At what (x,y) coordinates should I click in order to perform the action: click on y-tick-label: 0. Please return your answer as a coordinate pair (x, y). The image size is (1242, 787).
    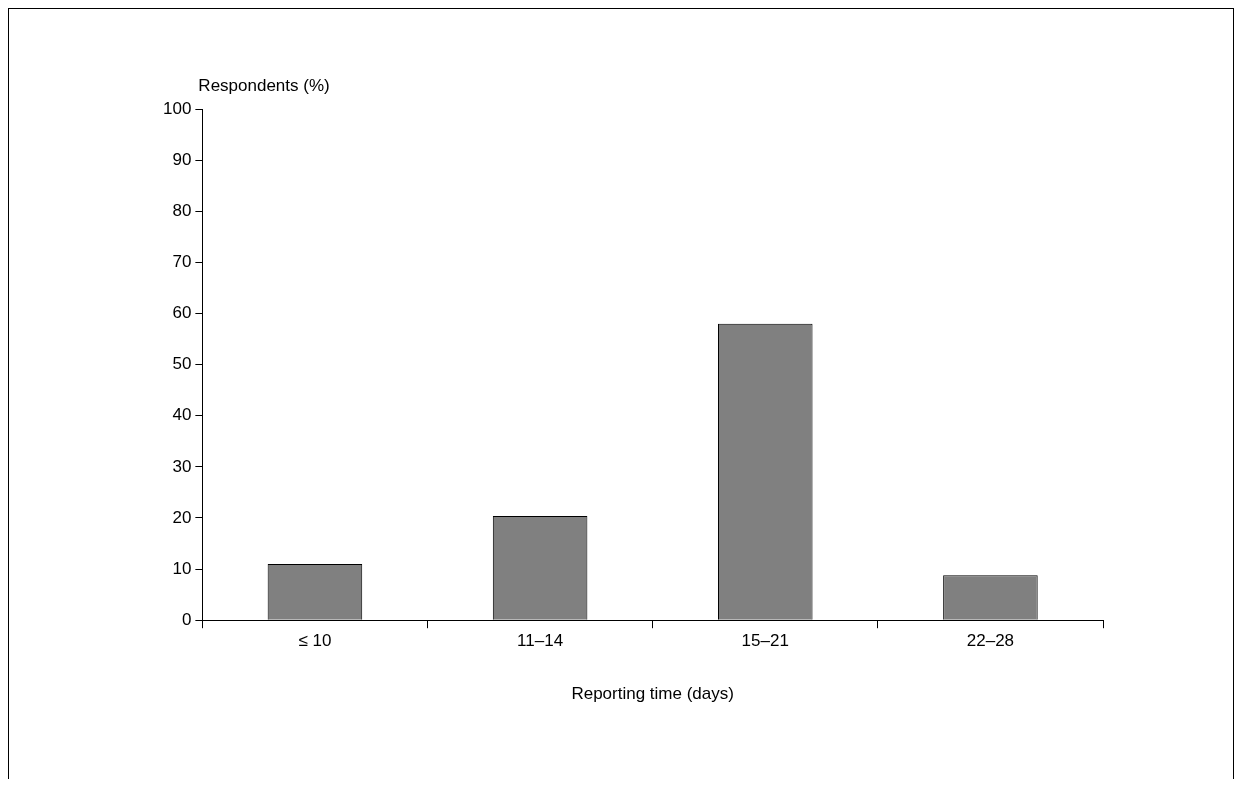
    Looking at the image, I should click on (186, 619).